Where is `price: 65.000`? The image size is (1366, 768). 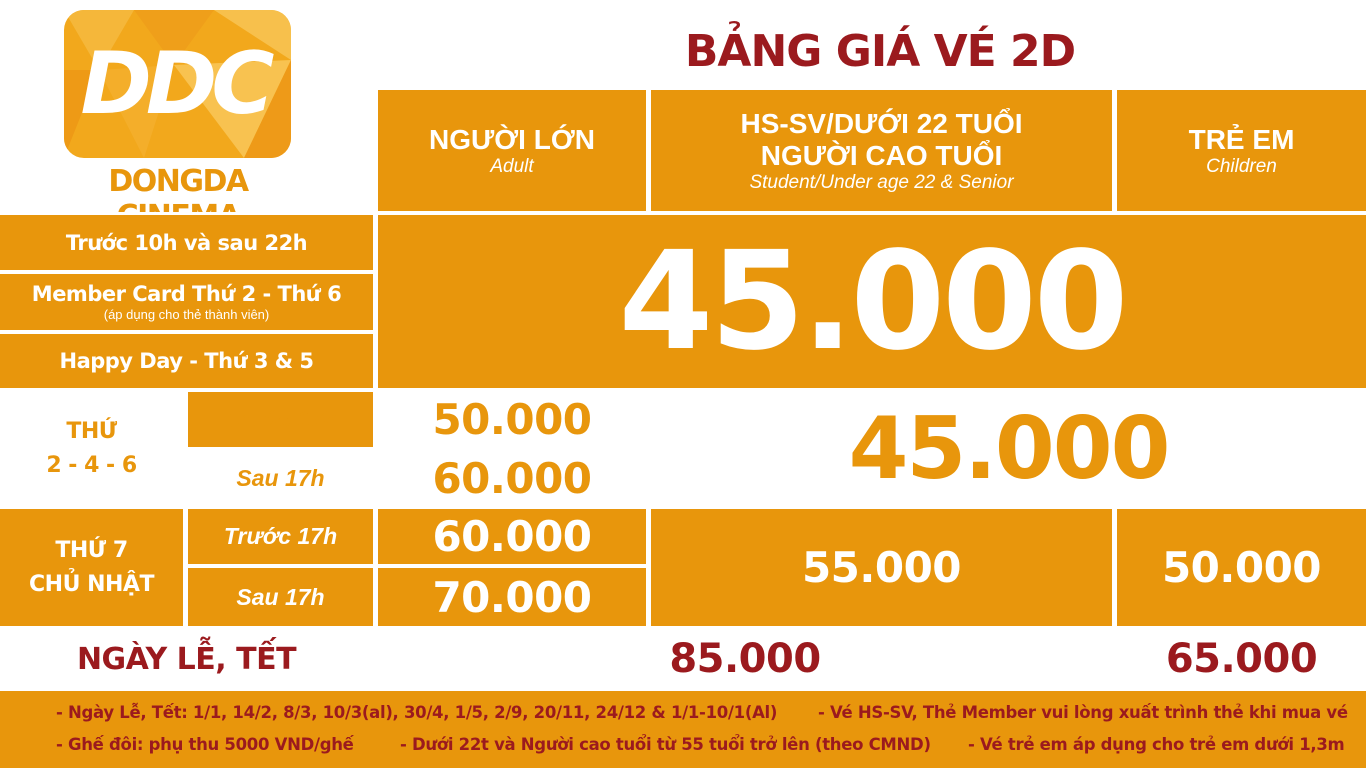 price: 65.000 is located at coordinates (1241, 659).